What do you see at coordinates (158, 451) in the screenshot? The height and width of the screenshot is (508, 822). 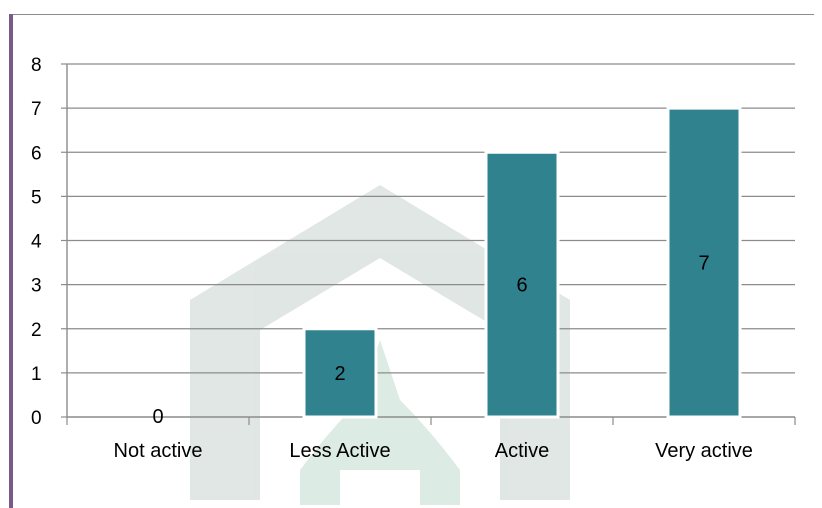 I see `category-label: Not active` at bounding box center [158, 451].